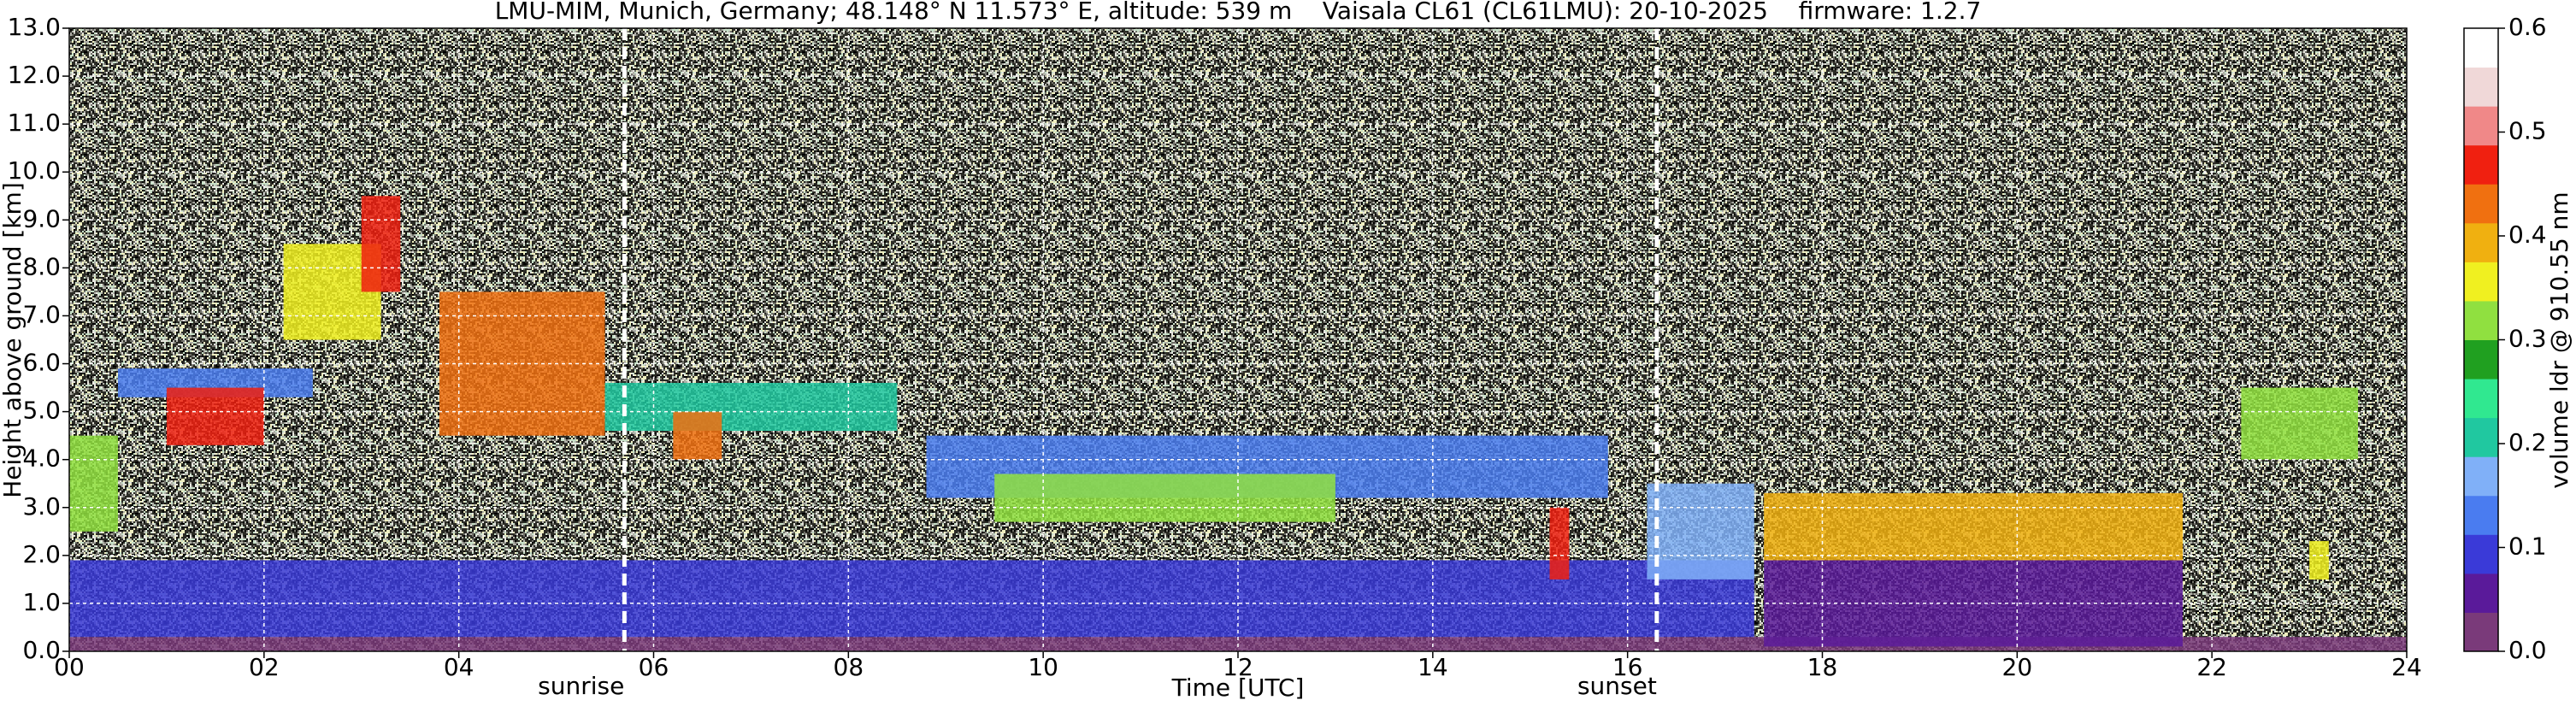 The image size is (2576, 706). Describe the element at coordinates (1238, 667) in the screenshot. I see `x-tick-label: 12` at that location.